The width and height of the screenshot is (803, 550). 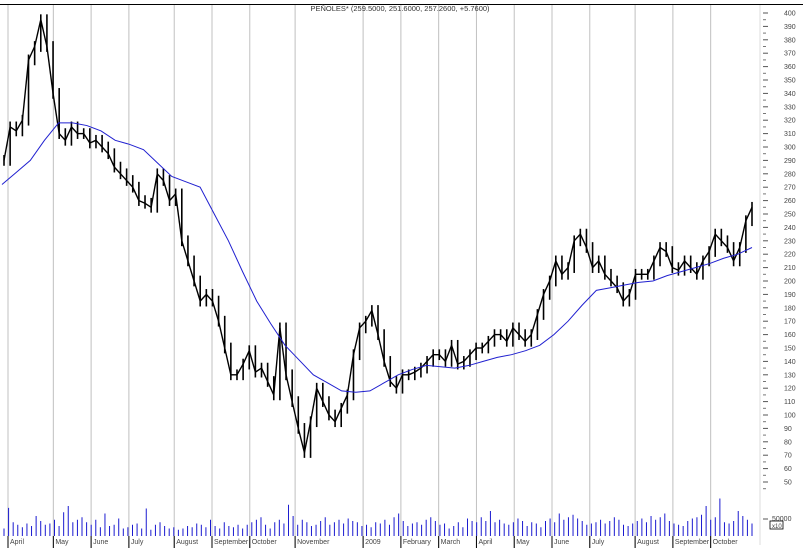 I want to click on volume-multiplier: x10, so click(x=777, y=527).